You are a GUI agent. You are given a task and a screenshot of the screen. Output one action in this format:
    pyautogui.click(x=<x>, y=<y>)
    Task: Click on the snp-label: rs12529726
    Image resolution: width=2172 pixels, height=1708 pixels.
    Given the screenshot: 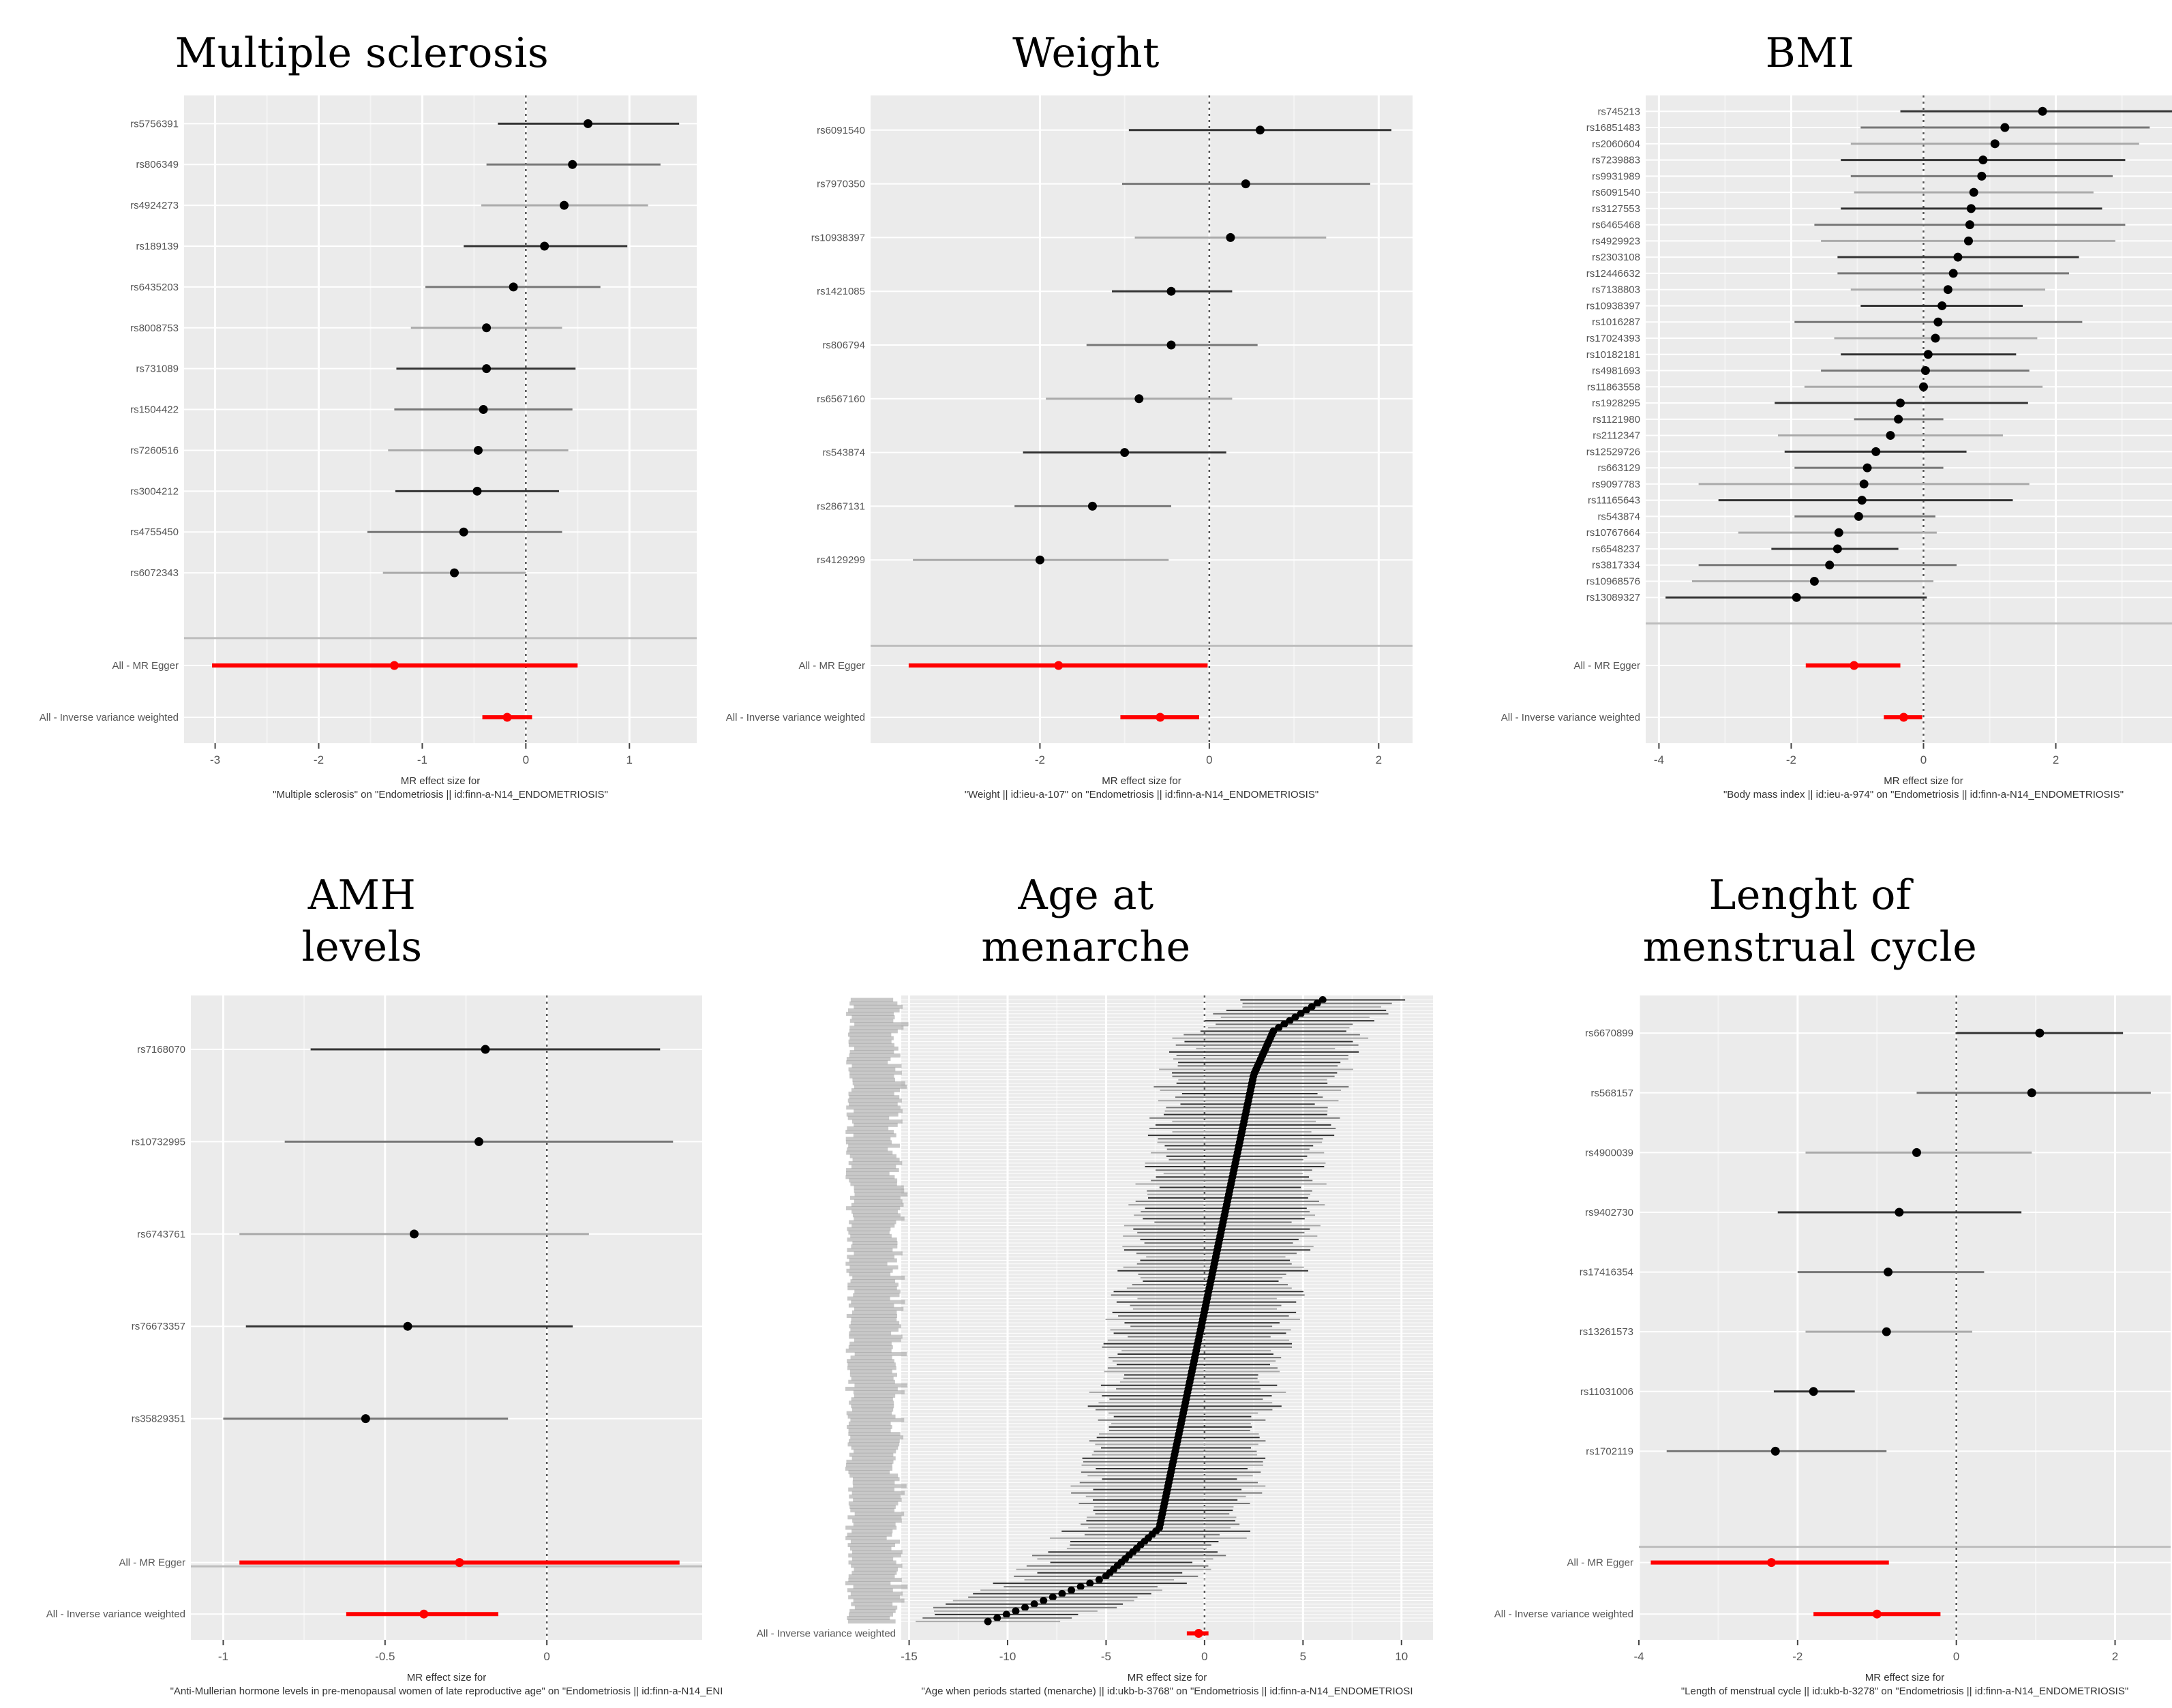 What is the action you would take?
    pyautogui.click(x=1613, y=452)
    